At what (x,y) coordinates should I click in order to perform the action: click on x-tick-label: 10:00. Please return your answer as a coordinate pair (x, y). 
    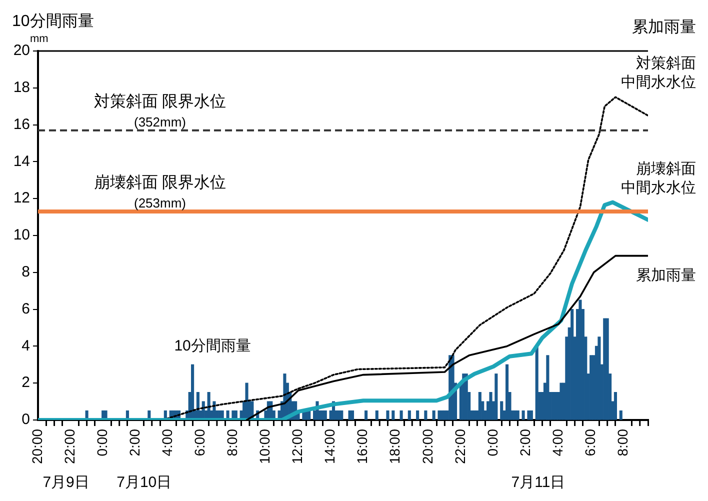
    Looking at the image, I should click on (264, 446).